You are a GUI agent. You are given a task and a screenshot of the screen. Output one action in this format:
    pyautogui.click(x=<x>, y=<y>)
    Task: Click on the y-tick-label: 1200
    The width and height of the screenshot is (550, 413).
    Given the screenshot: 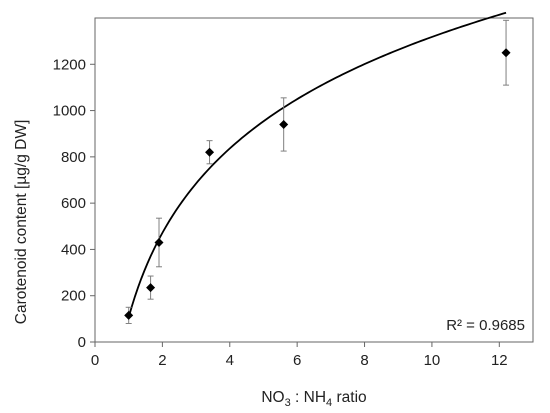 What is the action you would take?
    pyautogui.click(x=69, y=64)
    